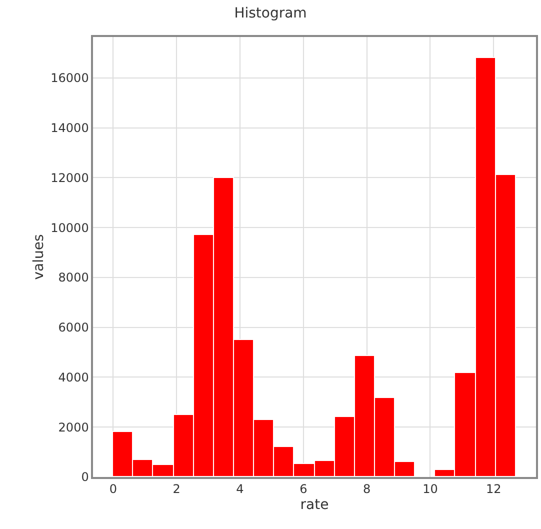 The height and width of the screenshot is (529, 541). Describe the element at coordinates (367, 489) in the screenshot. I see `x-tick-label: 8` at that location.